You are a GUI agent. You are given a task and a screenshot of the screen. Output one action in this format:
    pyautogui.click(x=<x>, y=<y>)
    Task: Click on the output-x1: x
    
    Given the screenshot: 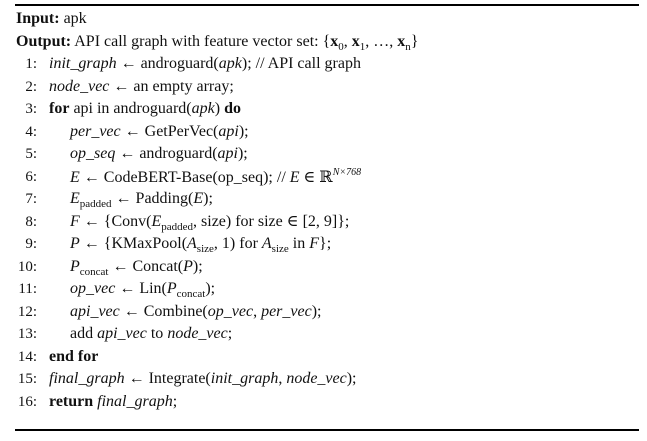 What is the action you would take?
    pyautogui.click(x=355, y=41)
    